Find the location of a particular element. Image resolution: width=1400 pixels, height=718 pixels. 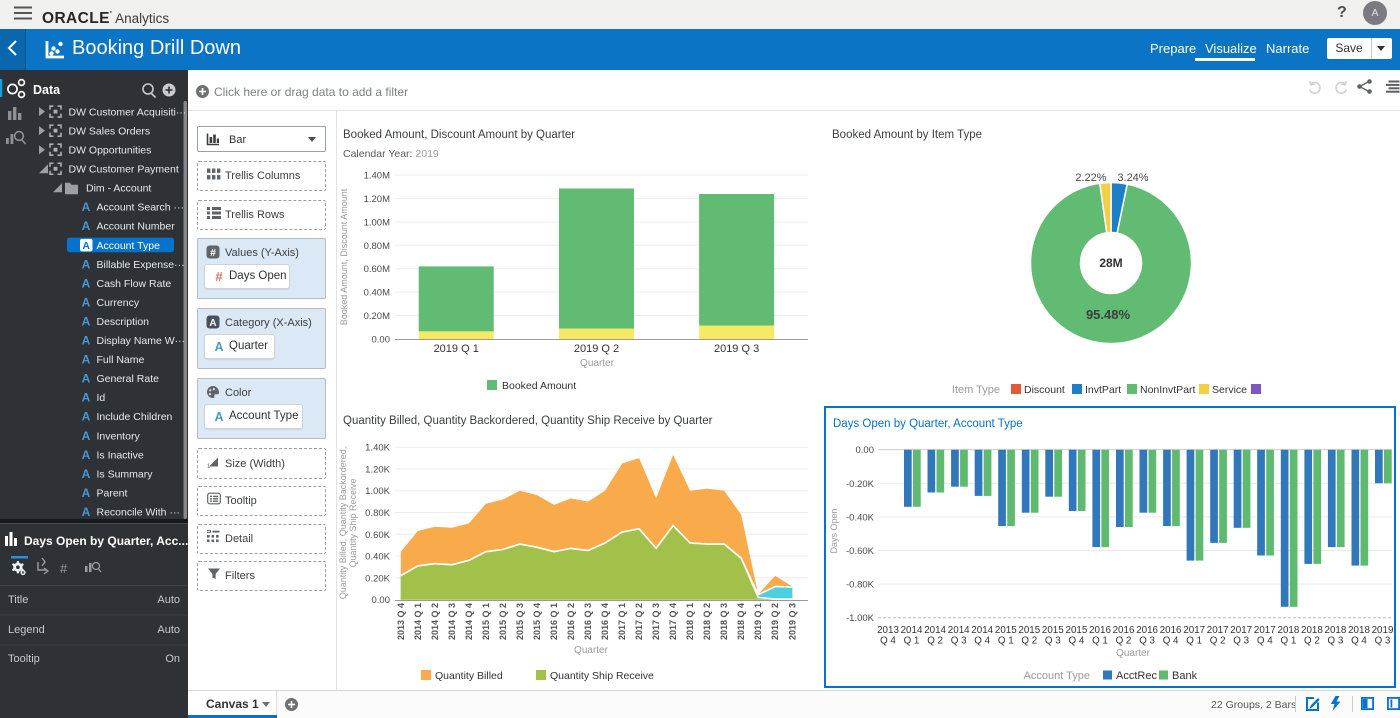

svg-text: Quantity Billed is located at coordinates (469, 676).